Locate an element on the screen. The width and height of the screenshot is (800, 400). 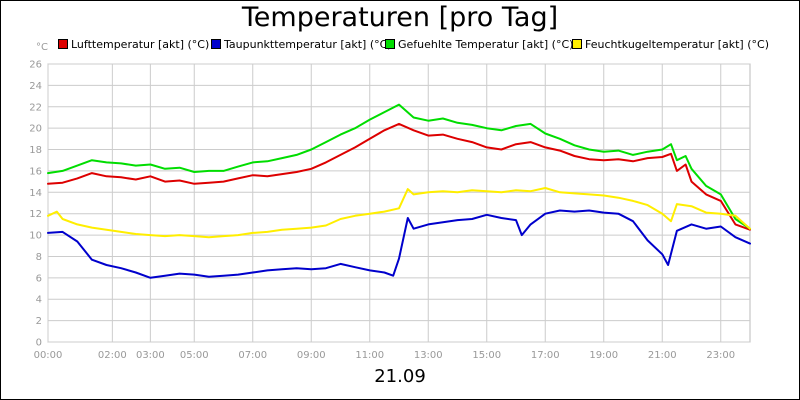
x-tick-label: 07:00 is located at coordinates (252, 355).